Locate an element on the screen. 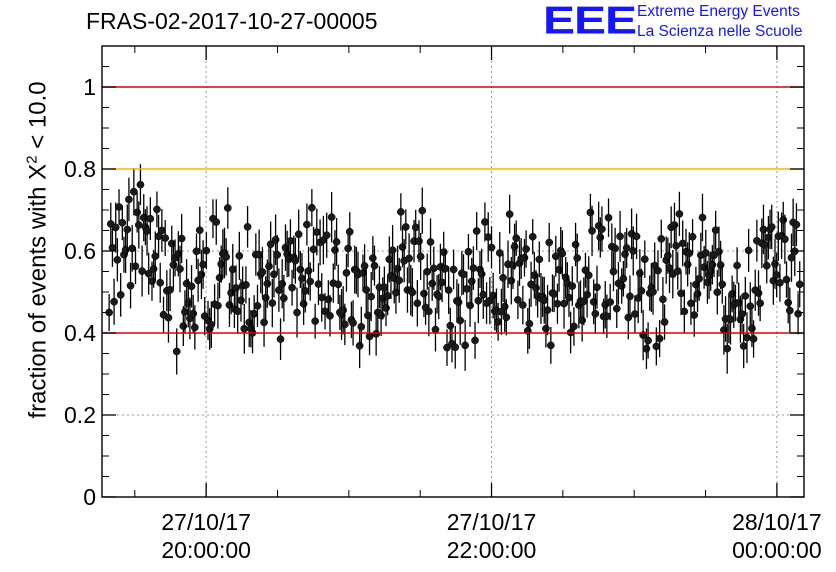 The height and width of the screenshot is (572, 836). y-axis-label: fraction of events with X2 < 10.0 is located at coordinates (37, 250).